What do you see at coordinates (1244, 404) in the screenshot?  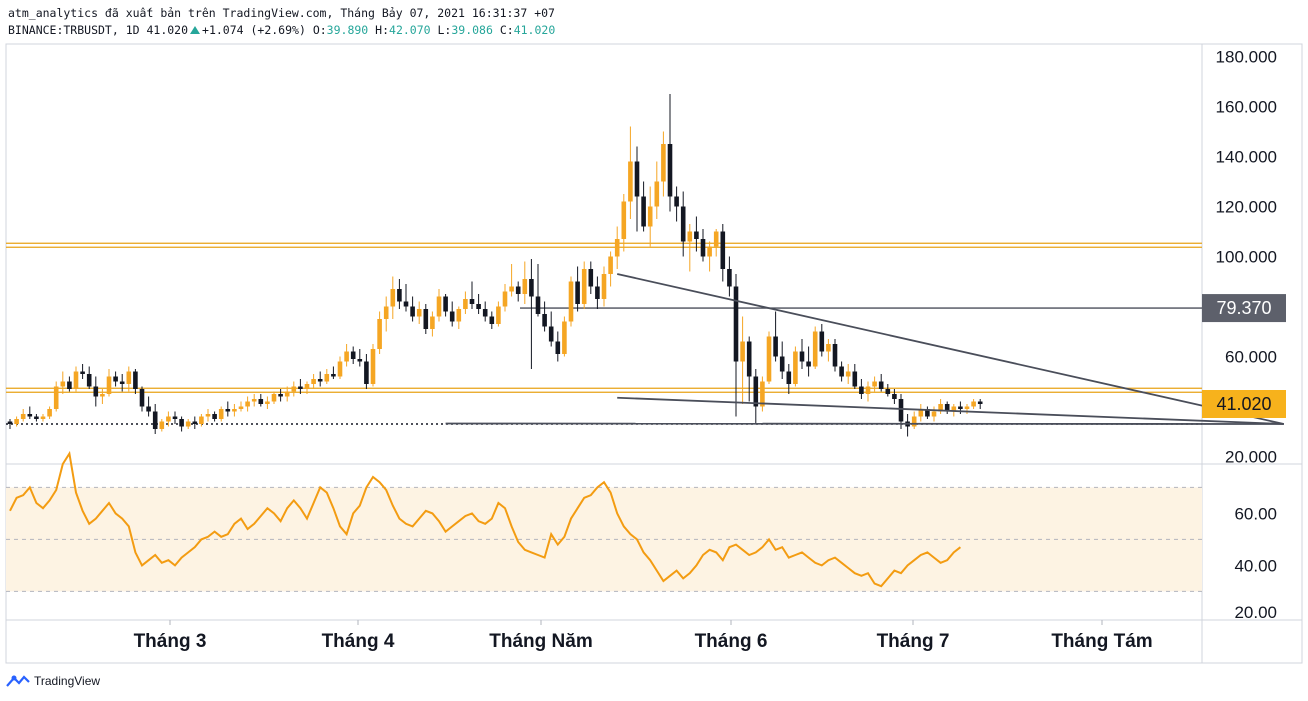 I see `last-price-label: 41.020` at bounding box center [1244, 404].